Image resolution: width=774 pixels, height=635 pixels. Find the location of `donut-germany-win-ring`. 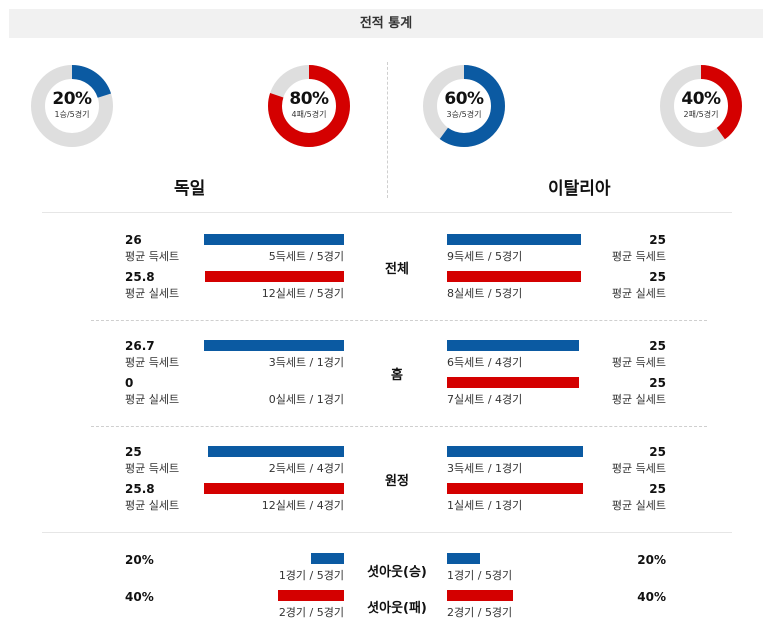

donut-germany-win-ring is located at coordinates (72, 106).